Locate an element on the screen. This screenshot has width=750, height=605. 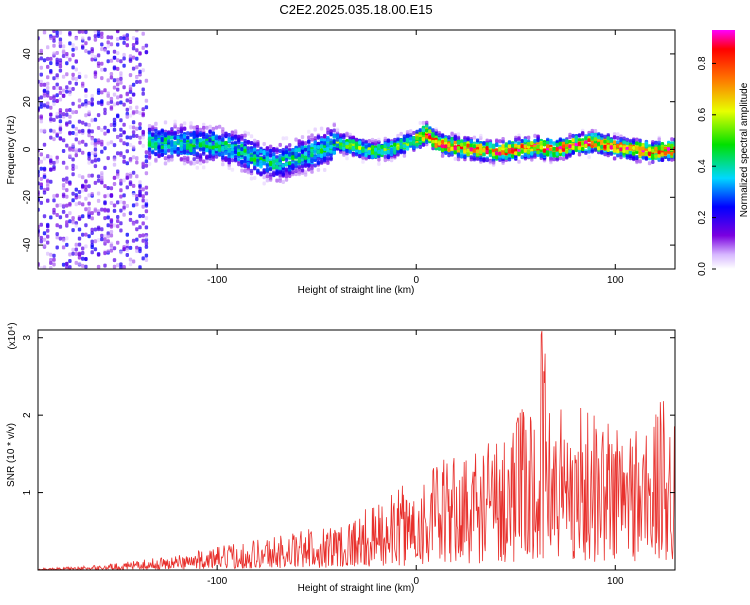
colorbar-label: Normalized spectral amplitude is located at coordinates (744, 149).